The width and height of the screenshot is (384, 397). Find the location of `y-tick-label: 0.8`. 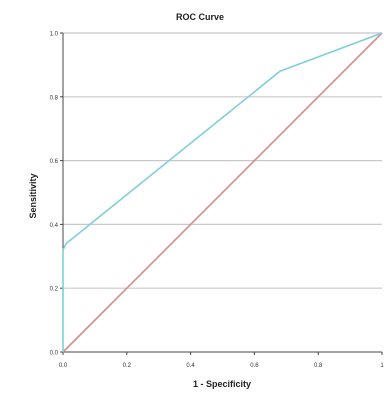

y-tick-label: 0.8 is located at coordinates (54, 98).